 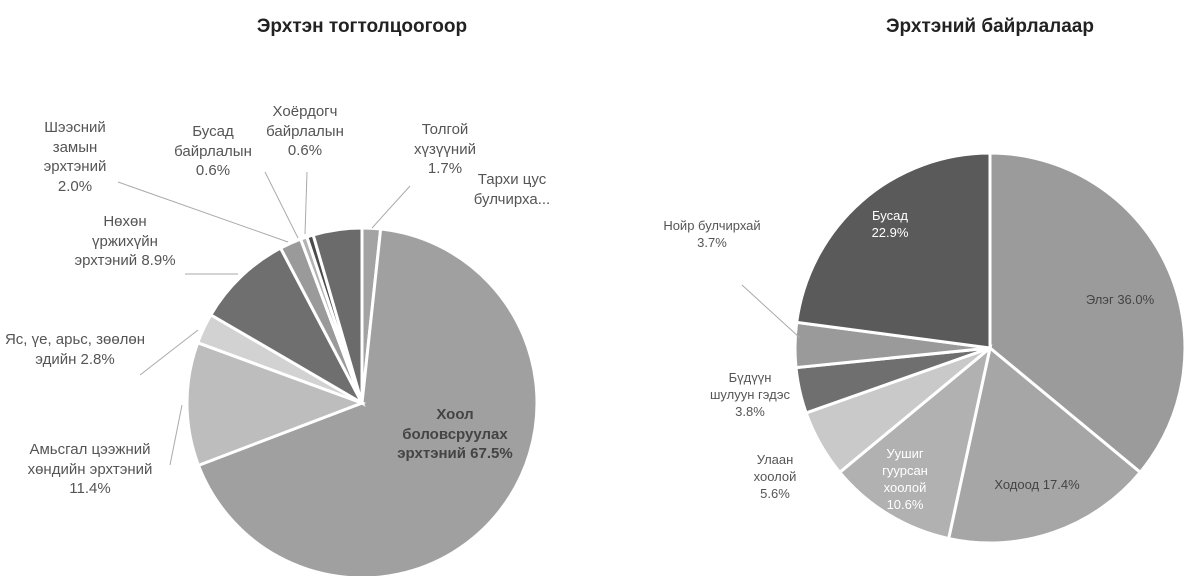 I want to click on slice-label: Элэг 36.0%, so click(x=1114, y=300).